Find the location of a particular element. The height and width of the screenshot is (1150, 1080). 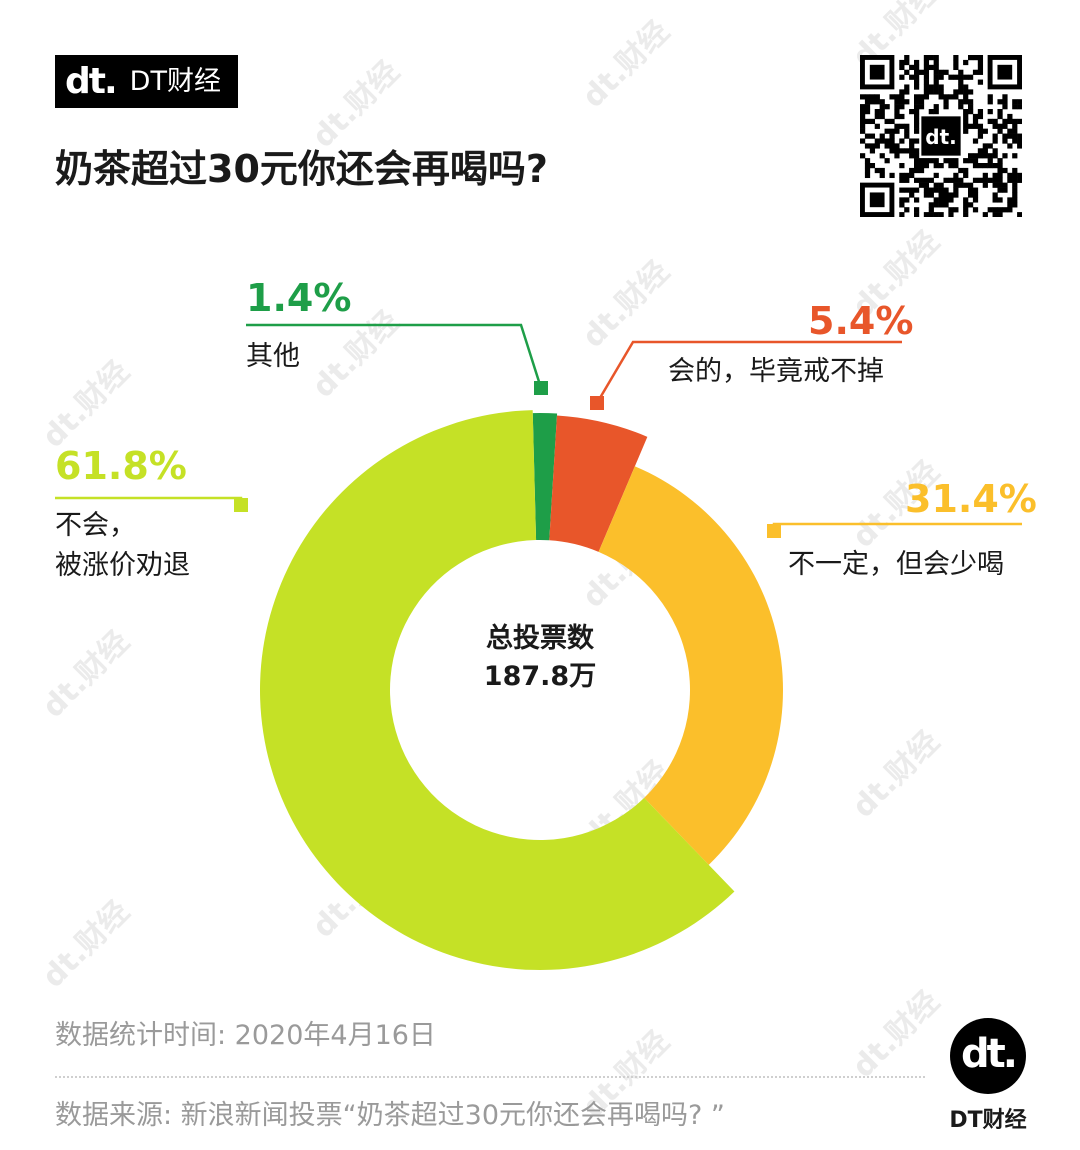

slice-percent-no: 61.8% is located at coordinates (121, 466).